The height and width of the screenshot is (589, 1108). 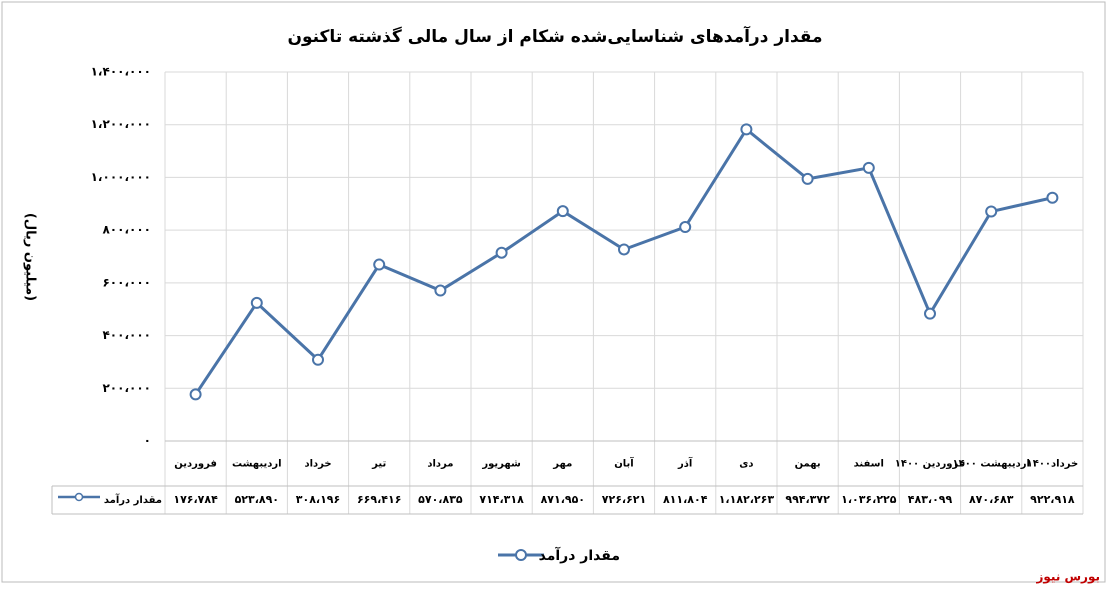 I want to click on y-tick-label: ۰, so click(x=147, y=441).